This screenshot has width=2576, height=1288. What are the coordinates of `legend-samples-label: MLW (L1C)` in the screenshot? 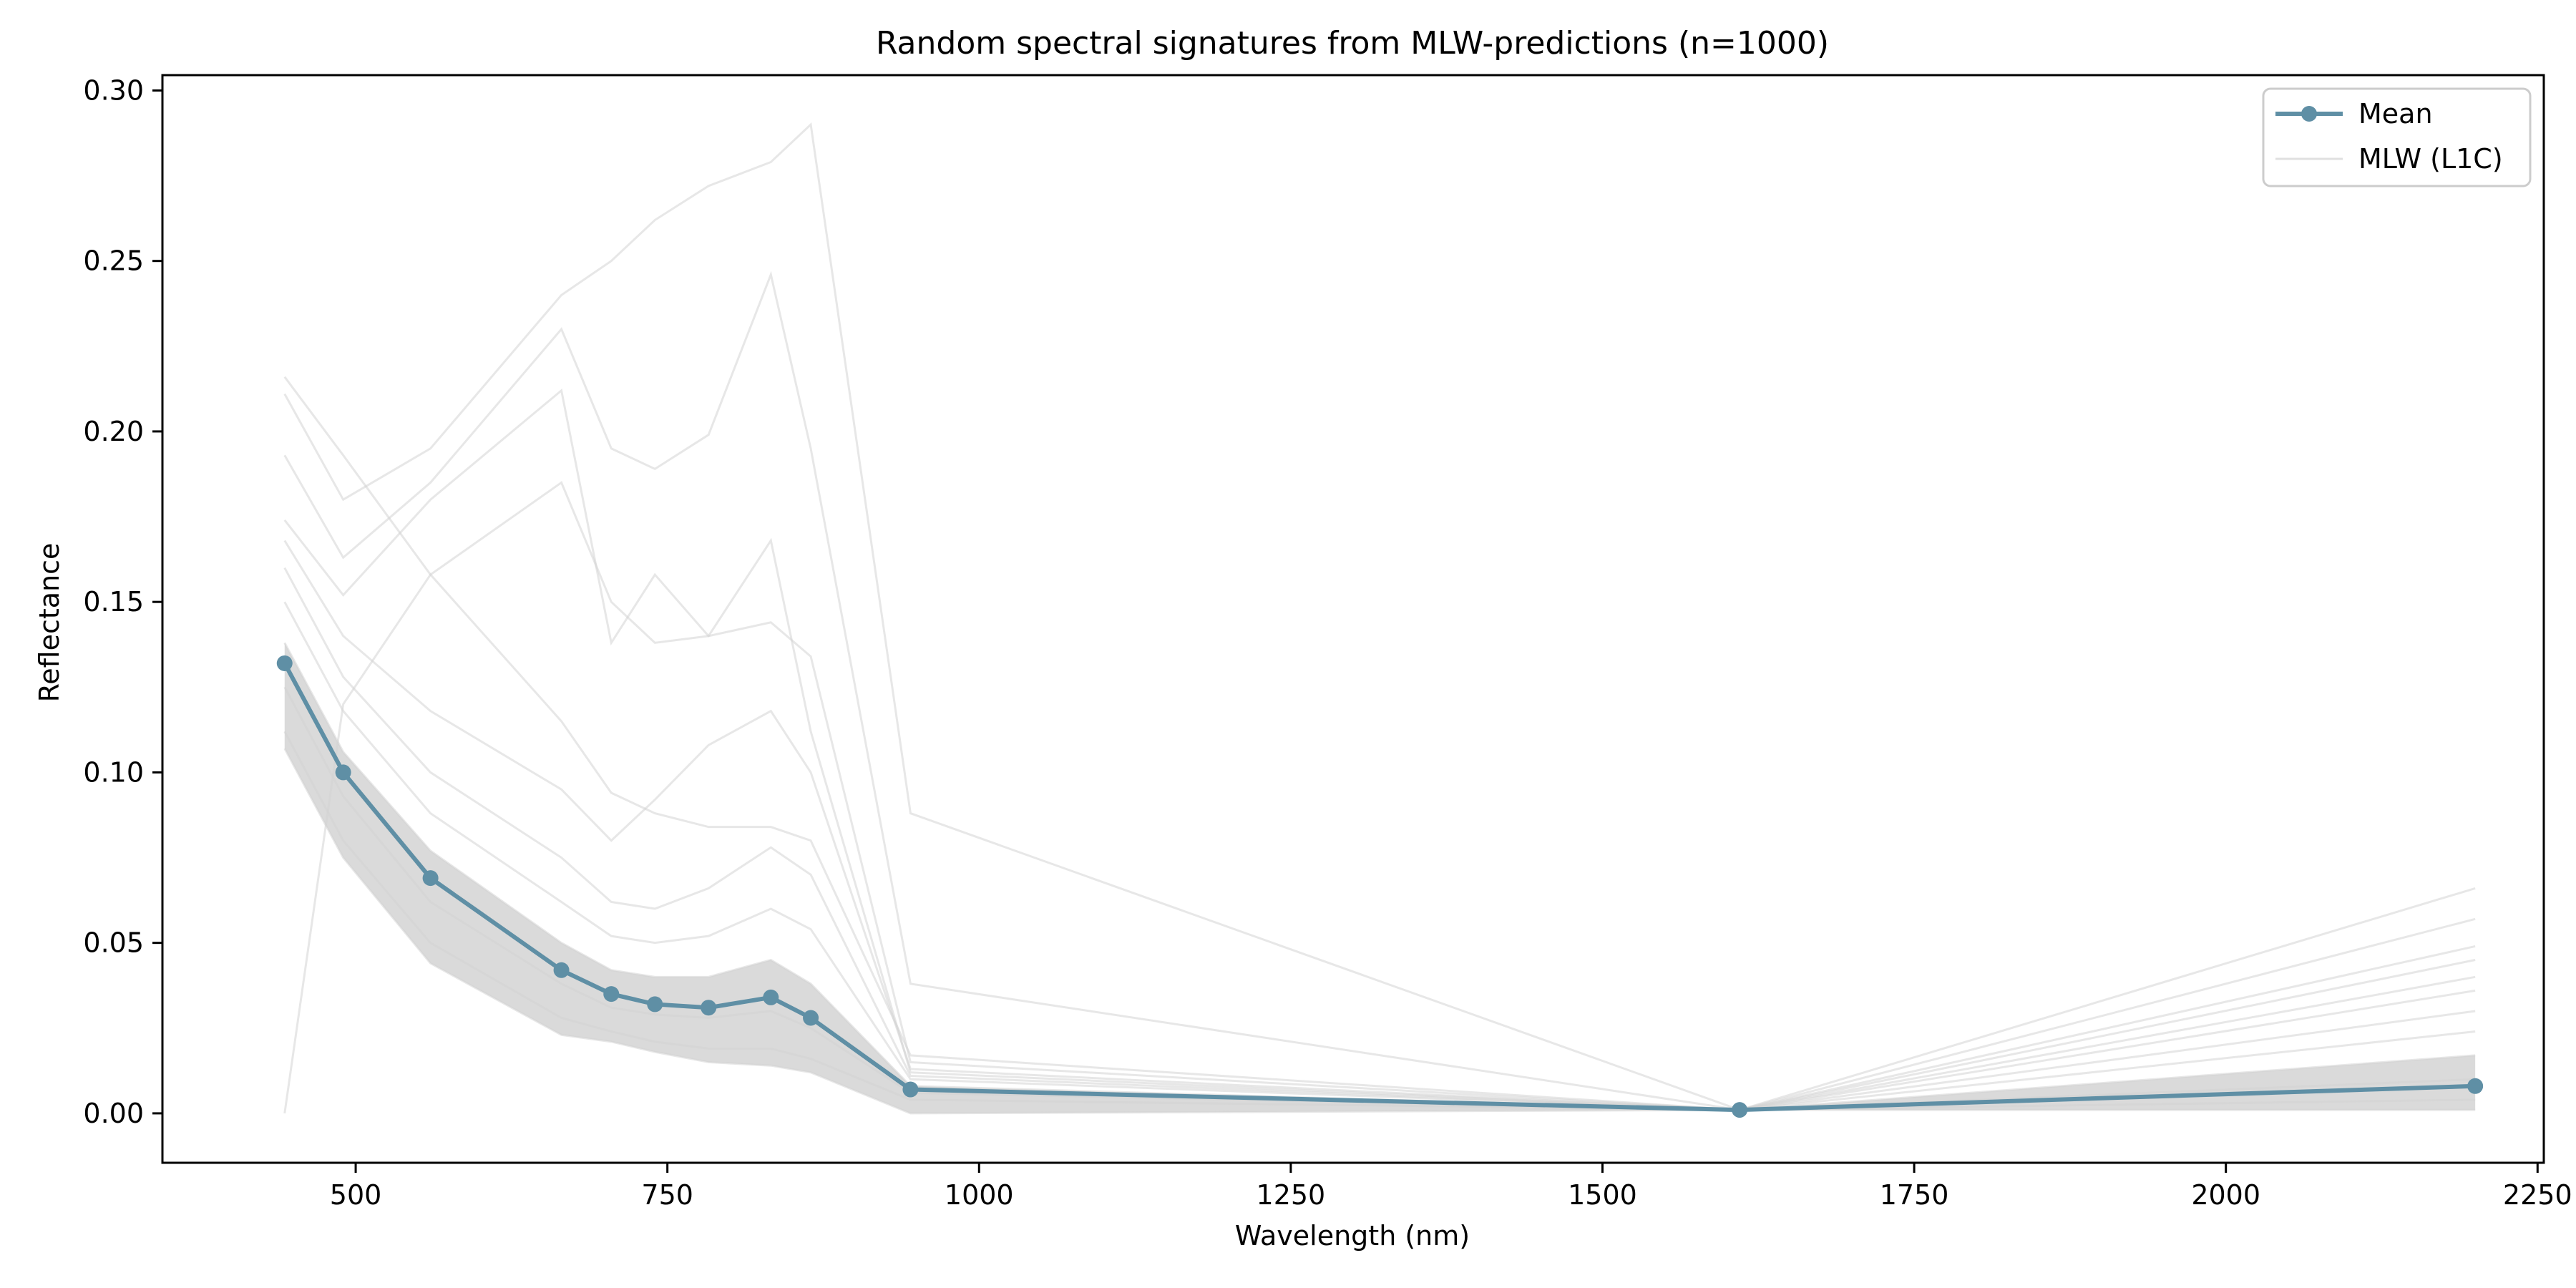 It's located at (2430, 159).